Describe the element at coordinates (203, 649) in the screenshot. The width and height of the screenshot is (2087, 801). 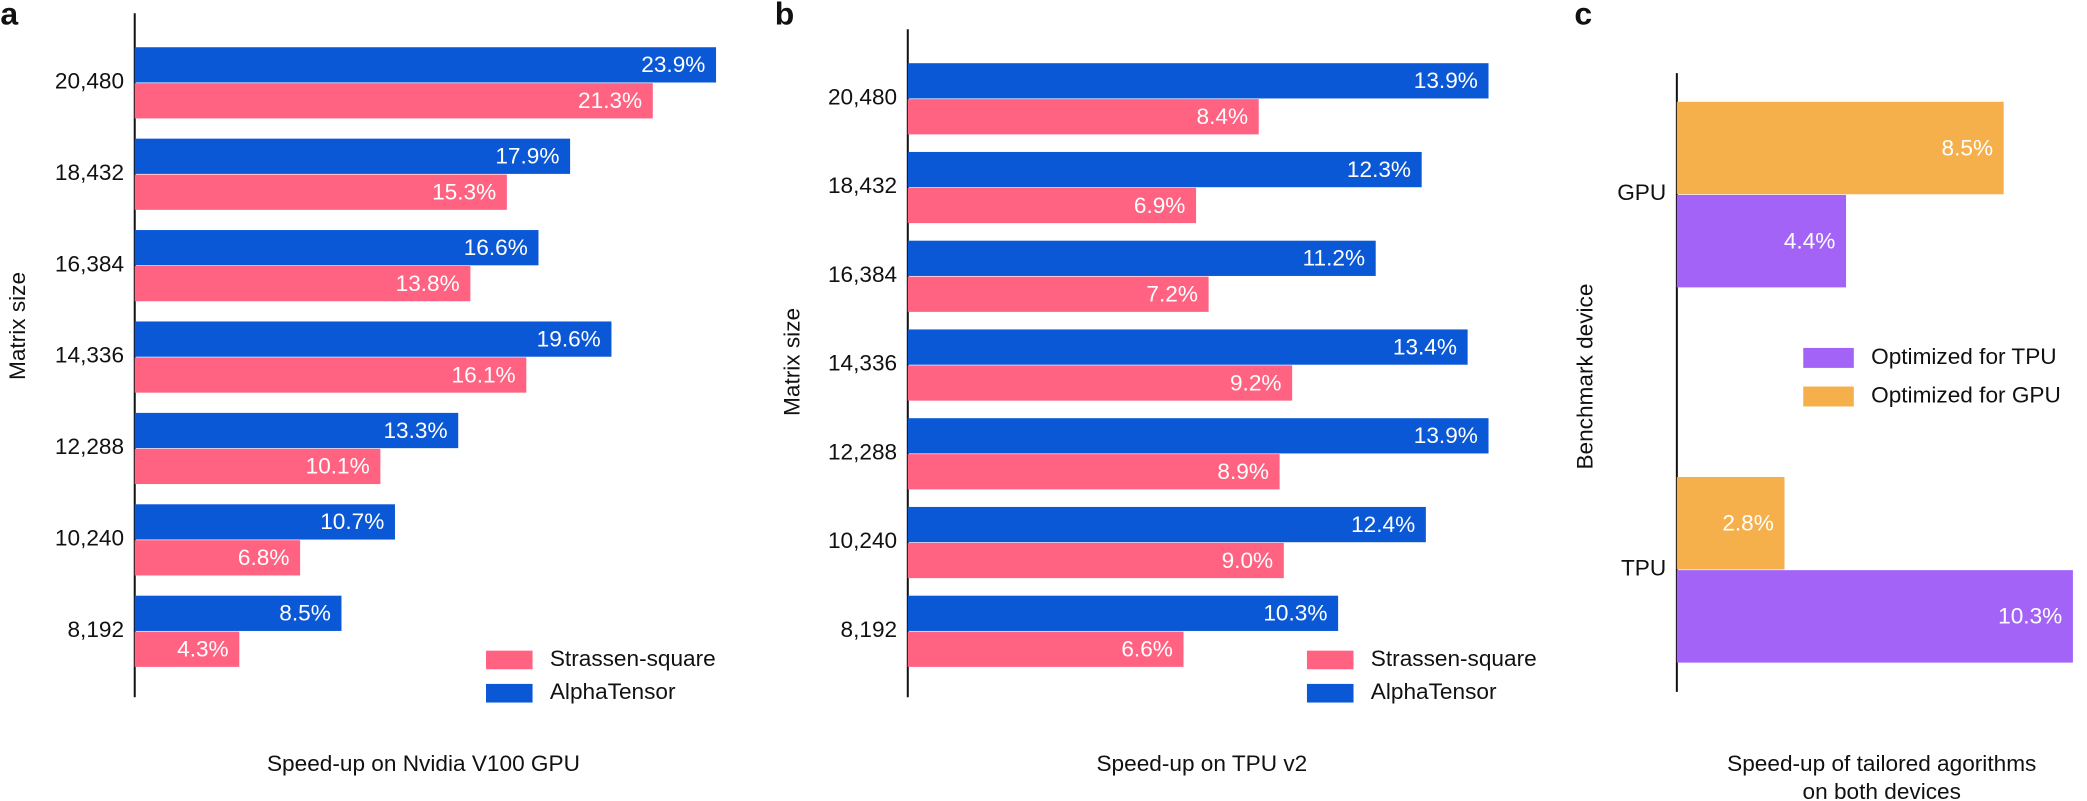
I see `value-label: 4.3%` at that location.